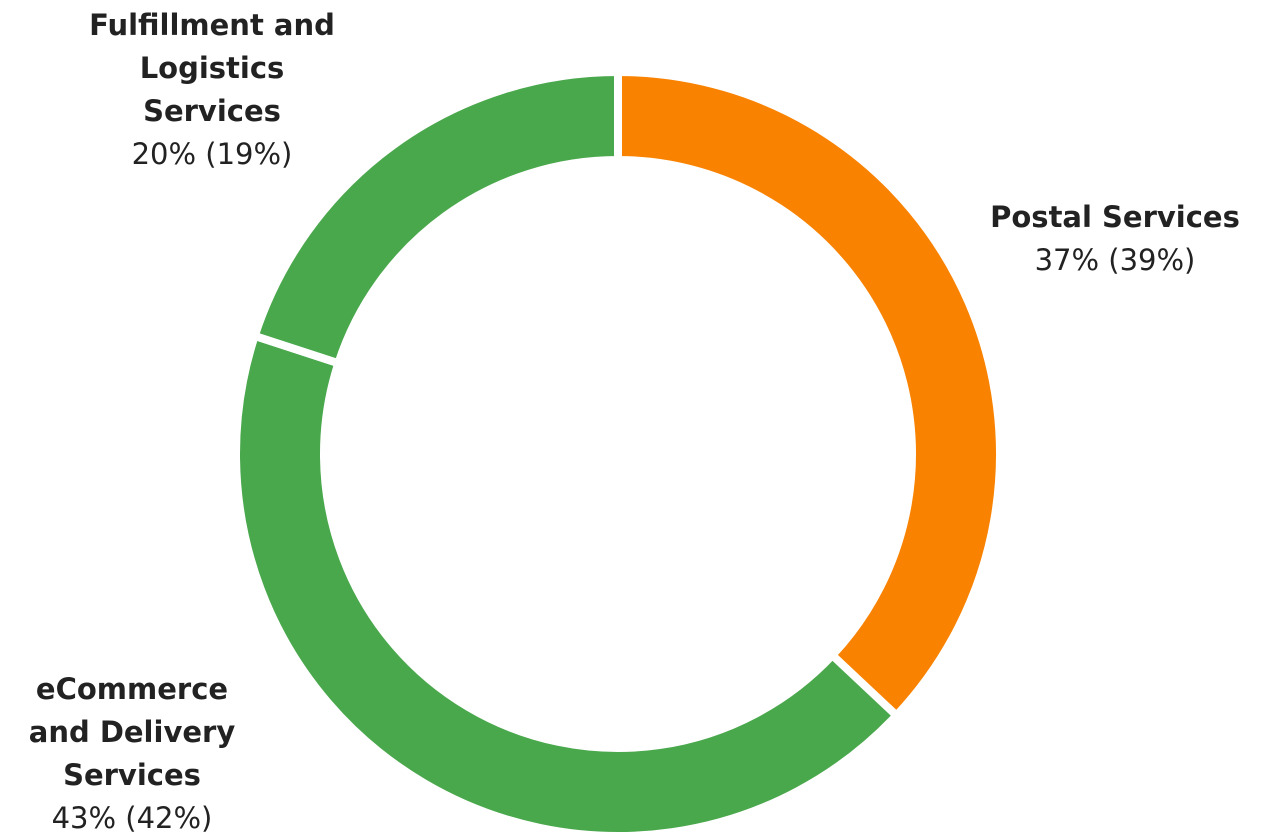 This screenshot has height=840, width=1281. I want to click on value-label: 37% (39%), so click(1115, 260).